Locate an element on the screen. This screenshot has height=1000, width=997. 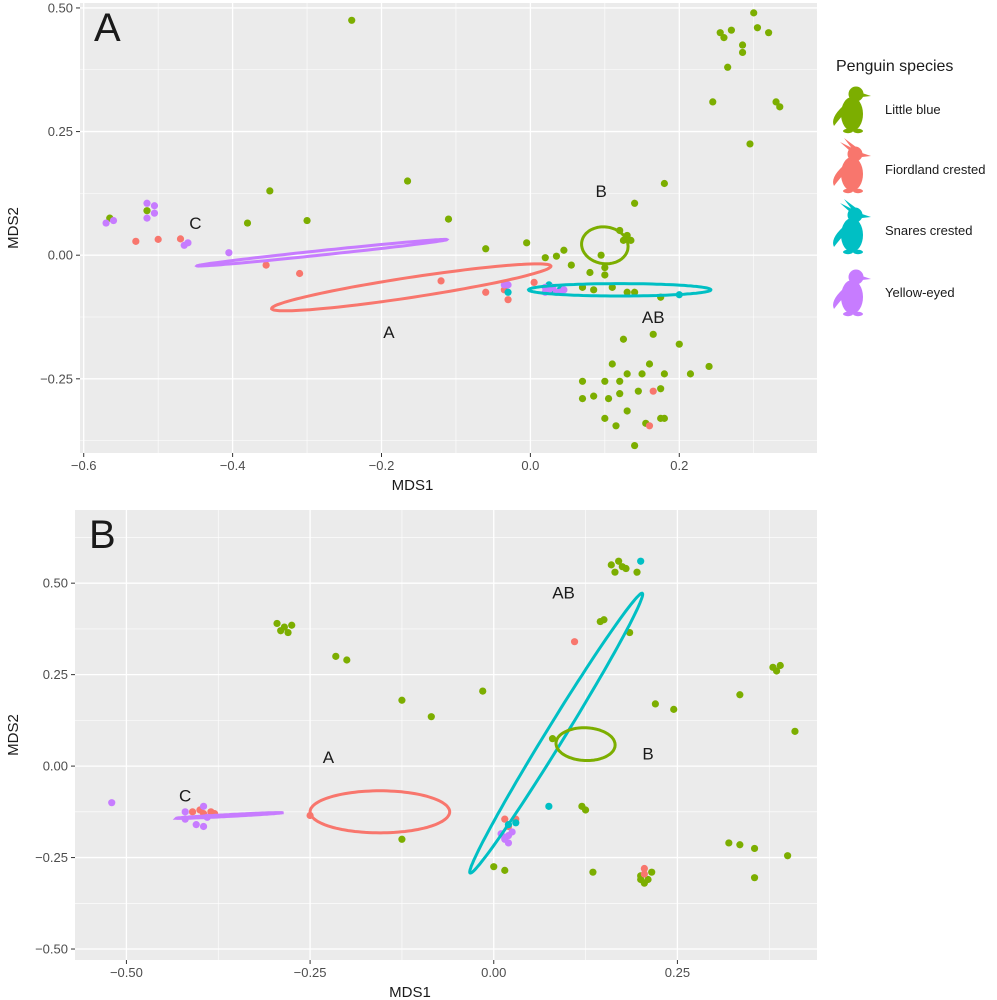
x-tick-label: −0.25 is located at coordinates (310, 972).